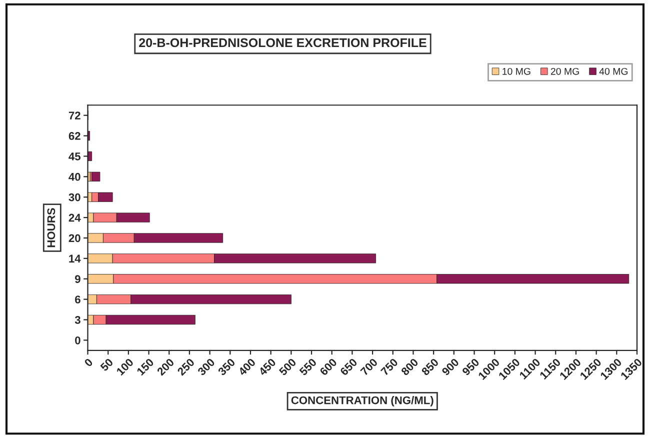 The image size is (650, 438). I want to click on chart-title: 20-B-OH-PREDNISOLONE EXCRETION PROFILE, so click(282, 43).